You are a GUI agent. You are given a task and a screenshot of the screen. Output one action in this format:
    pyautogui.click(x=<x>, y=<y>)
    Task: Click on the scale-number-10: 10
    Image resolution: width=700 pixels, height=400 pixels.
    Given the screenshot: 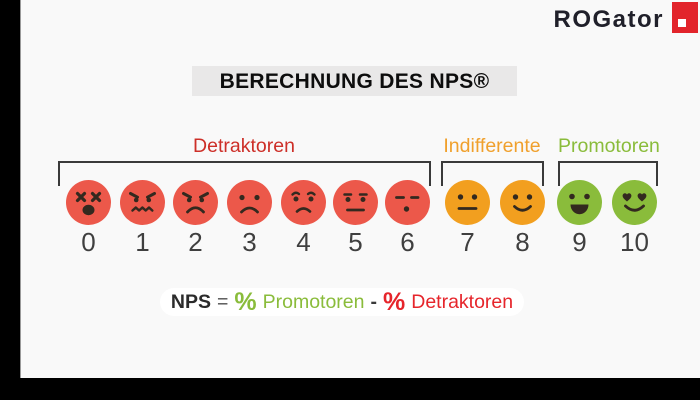 What is the action you would take?
    pyautogui.click(x=634, y=242)
    